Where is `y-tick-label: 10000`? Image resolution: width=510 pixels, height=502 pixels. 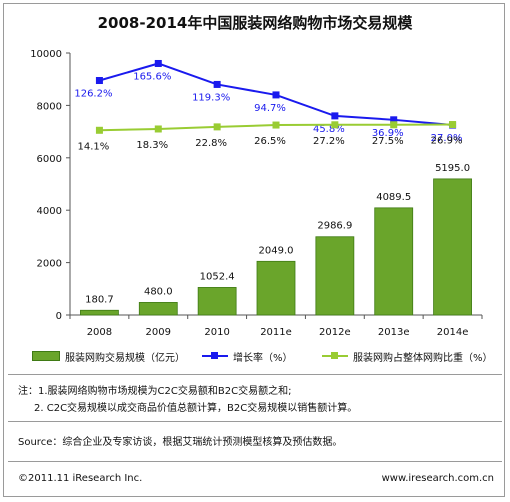 y-tick-label: 10000 is located at coordinates (46, 54).